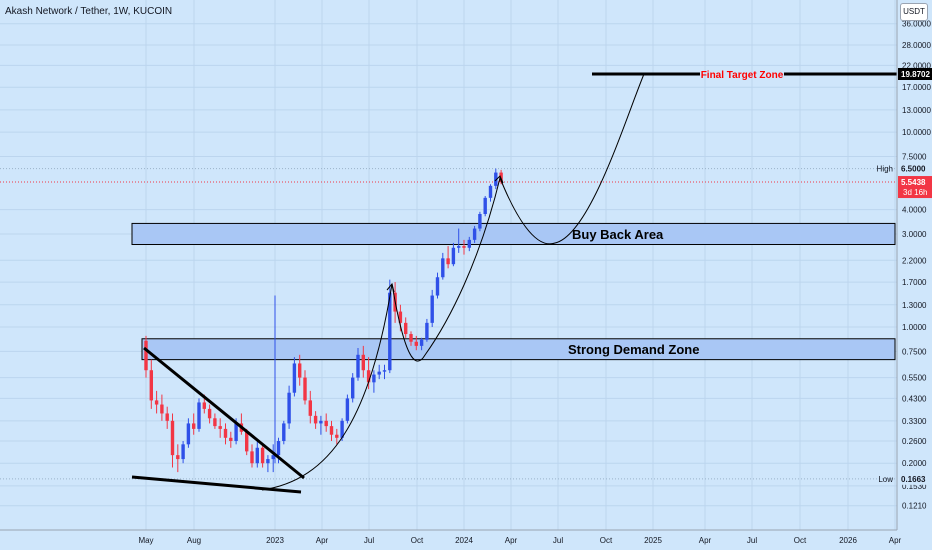  Describe the element at coordinates (915, 74) in the screenshot. I see `price-label-value: 19.8702` at that location.